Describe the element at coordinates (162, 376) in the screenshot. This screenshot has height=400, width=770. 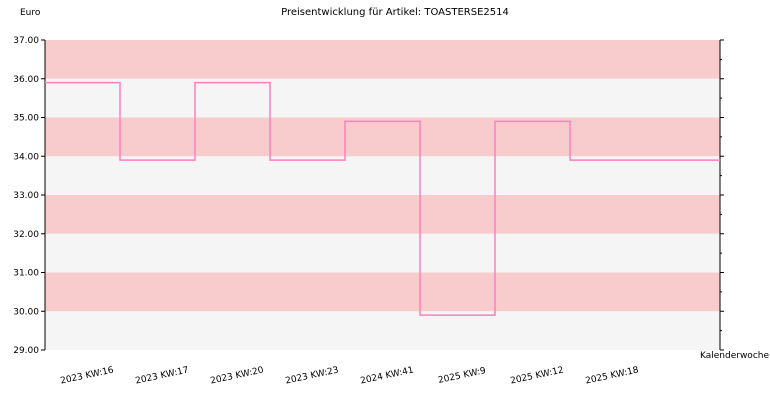
I see `x-tick-label: 2023 KW:17` at that location.